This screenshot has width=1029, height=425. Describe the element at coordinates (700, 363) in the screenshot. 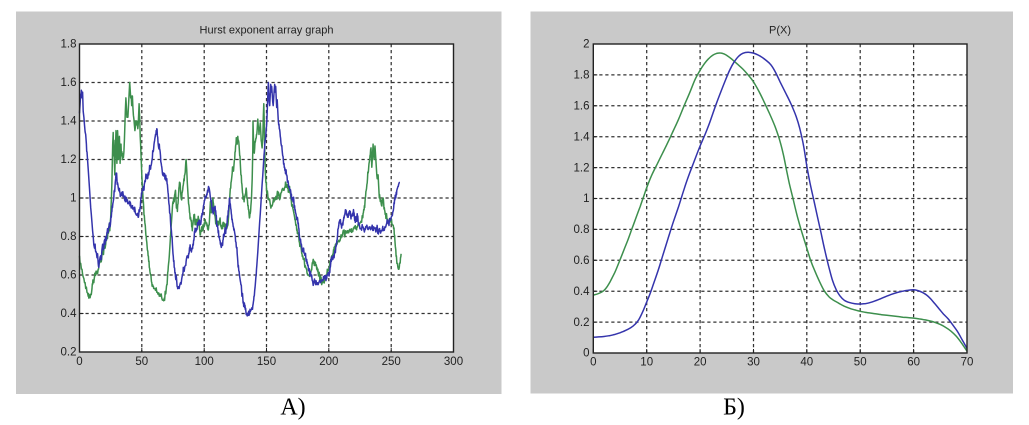

I see `svg-text: 20` at that location.